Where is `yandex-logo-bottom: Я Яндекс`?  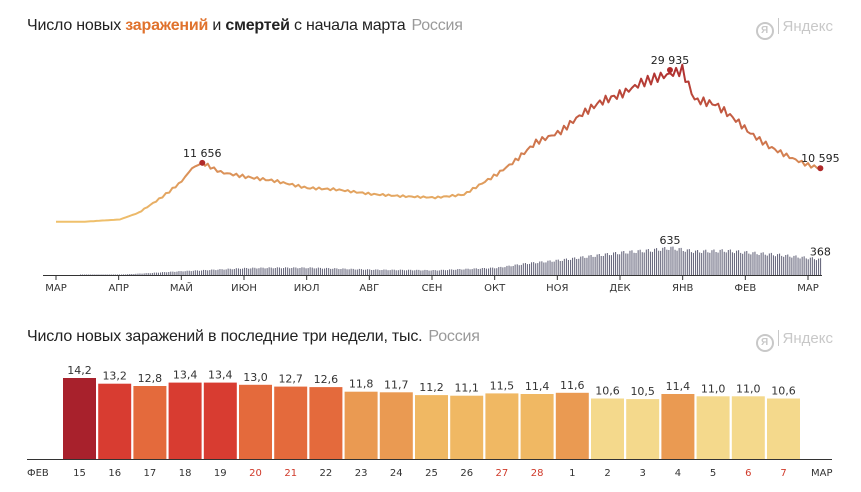
yandex-logo-bottom: Я Яндекс is located at coordinates (794, 341).